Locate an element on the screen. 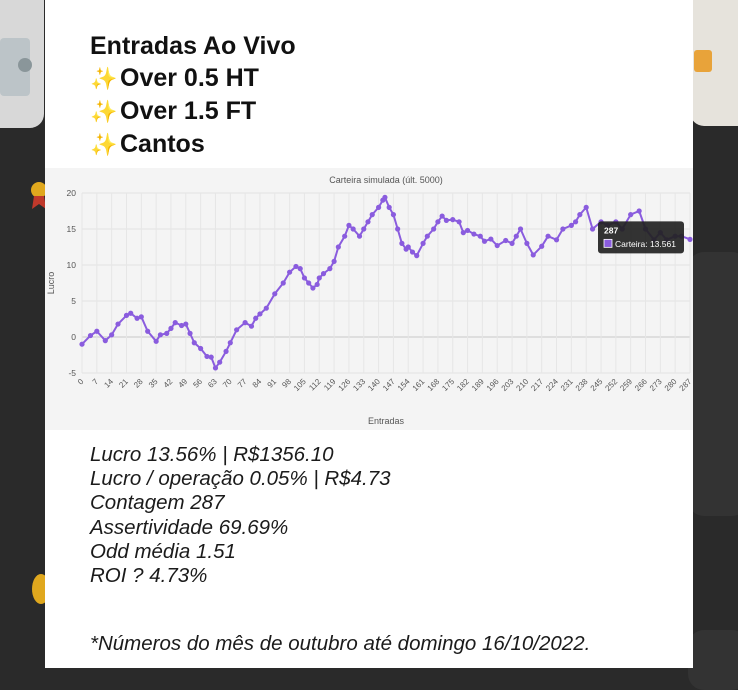 This screenshot has width=738, height=690. x-tick-label: 182 is located at coordinates (463, 385).